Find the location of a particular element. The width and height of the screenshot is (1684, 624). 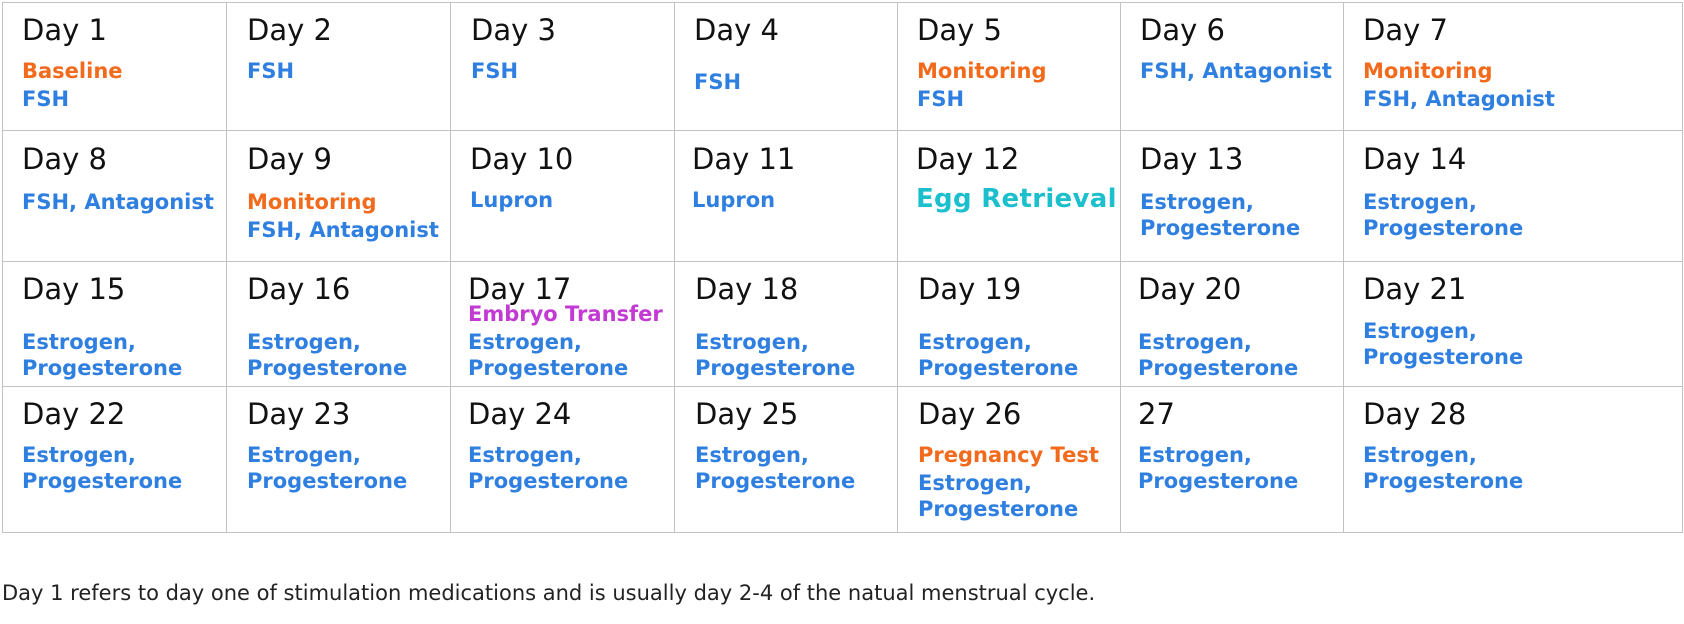

day-title: Day 25 is located at coordinates (747, 414).